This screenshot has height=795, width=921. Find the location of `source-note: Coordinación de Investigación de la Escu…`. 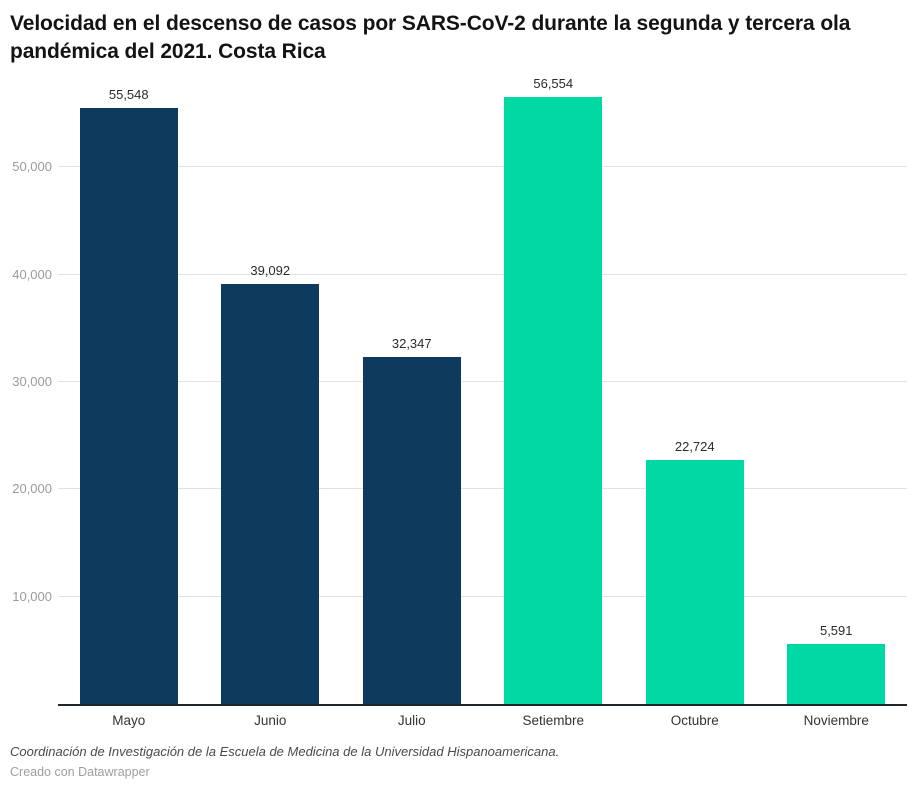

source-note: Coordinación de Investigación de la Escu… is located at coordinates (285, 751).